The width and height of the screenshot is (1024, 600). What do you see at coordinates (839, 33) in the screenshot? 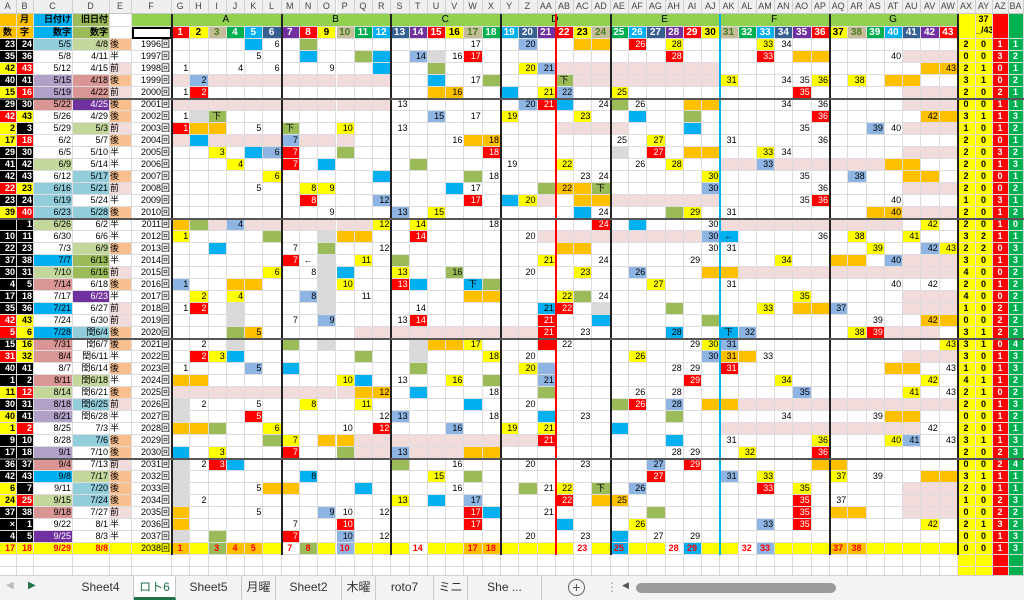
I see `number-header-37: 37` at bounding box center [839, 33].